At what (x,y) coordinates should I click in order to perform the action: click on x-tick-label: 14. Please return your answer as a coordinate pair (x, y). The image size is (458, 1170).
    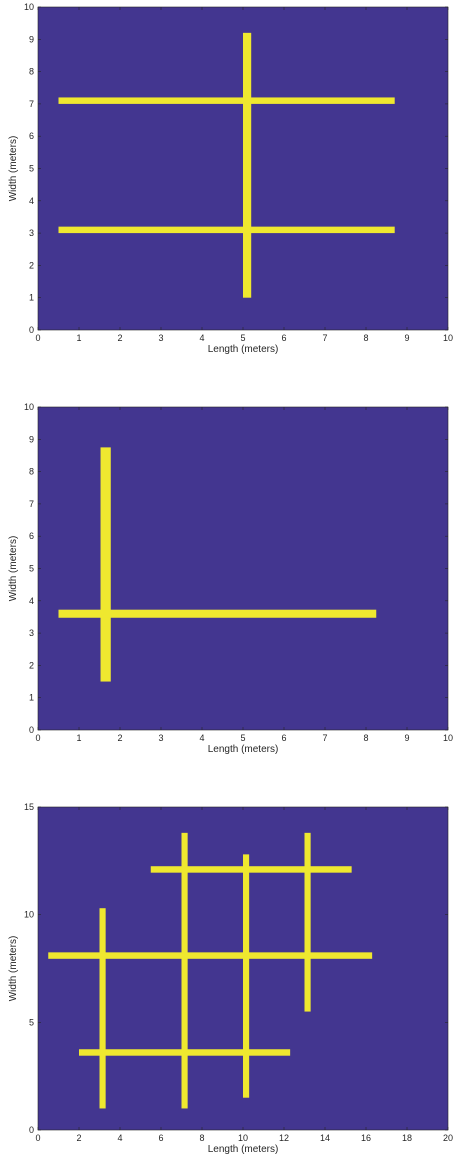
    Looking at the image, I should click on (325, 1138).